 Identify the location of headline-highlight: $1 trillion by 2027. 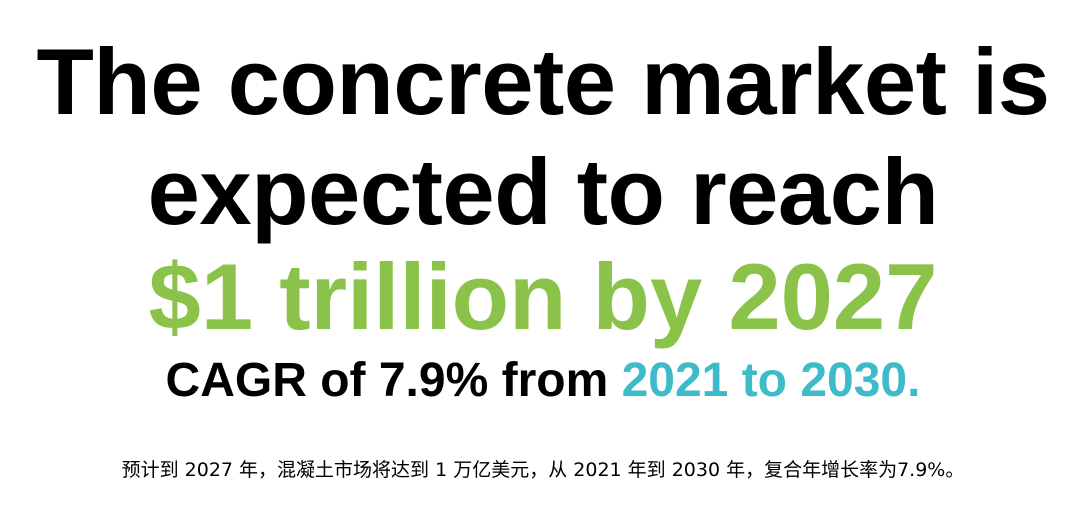
(543, 296).